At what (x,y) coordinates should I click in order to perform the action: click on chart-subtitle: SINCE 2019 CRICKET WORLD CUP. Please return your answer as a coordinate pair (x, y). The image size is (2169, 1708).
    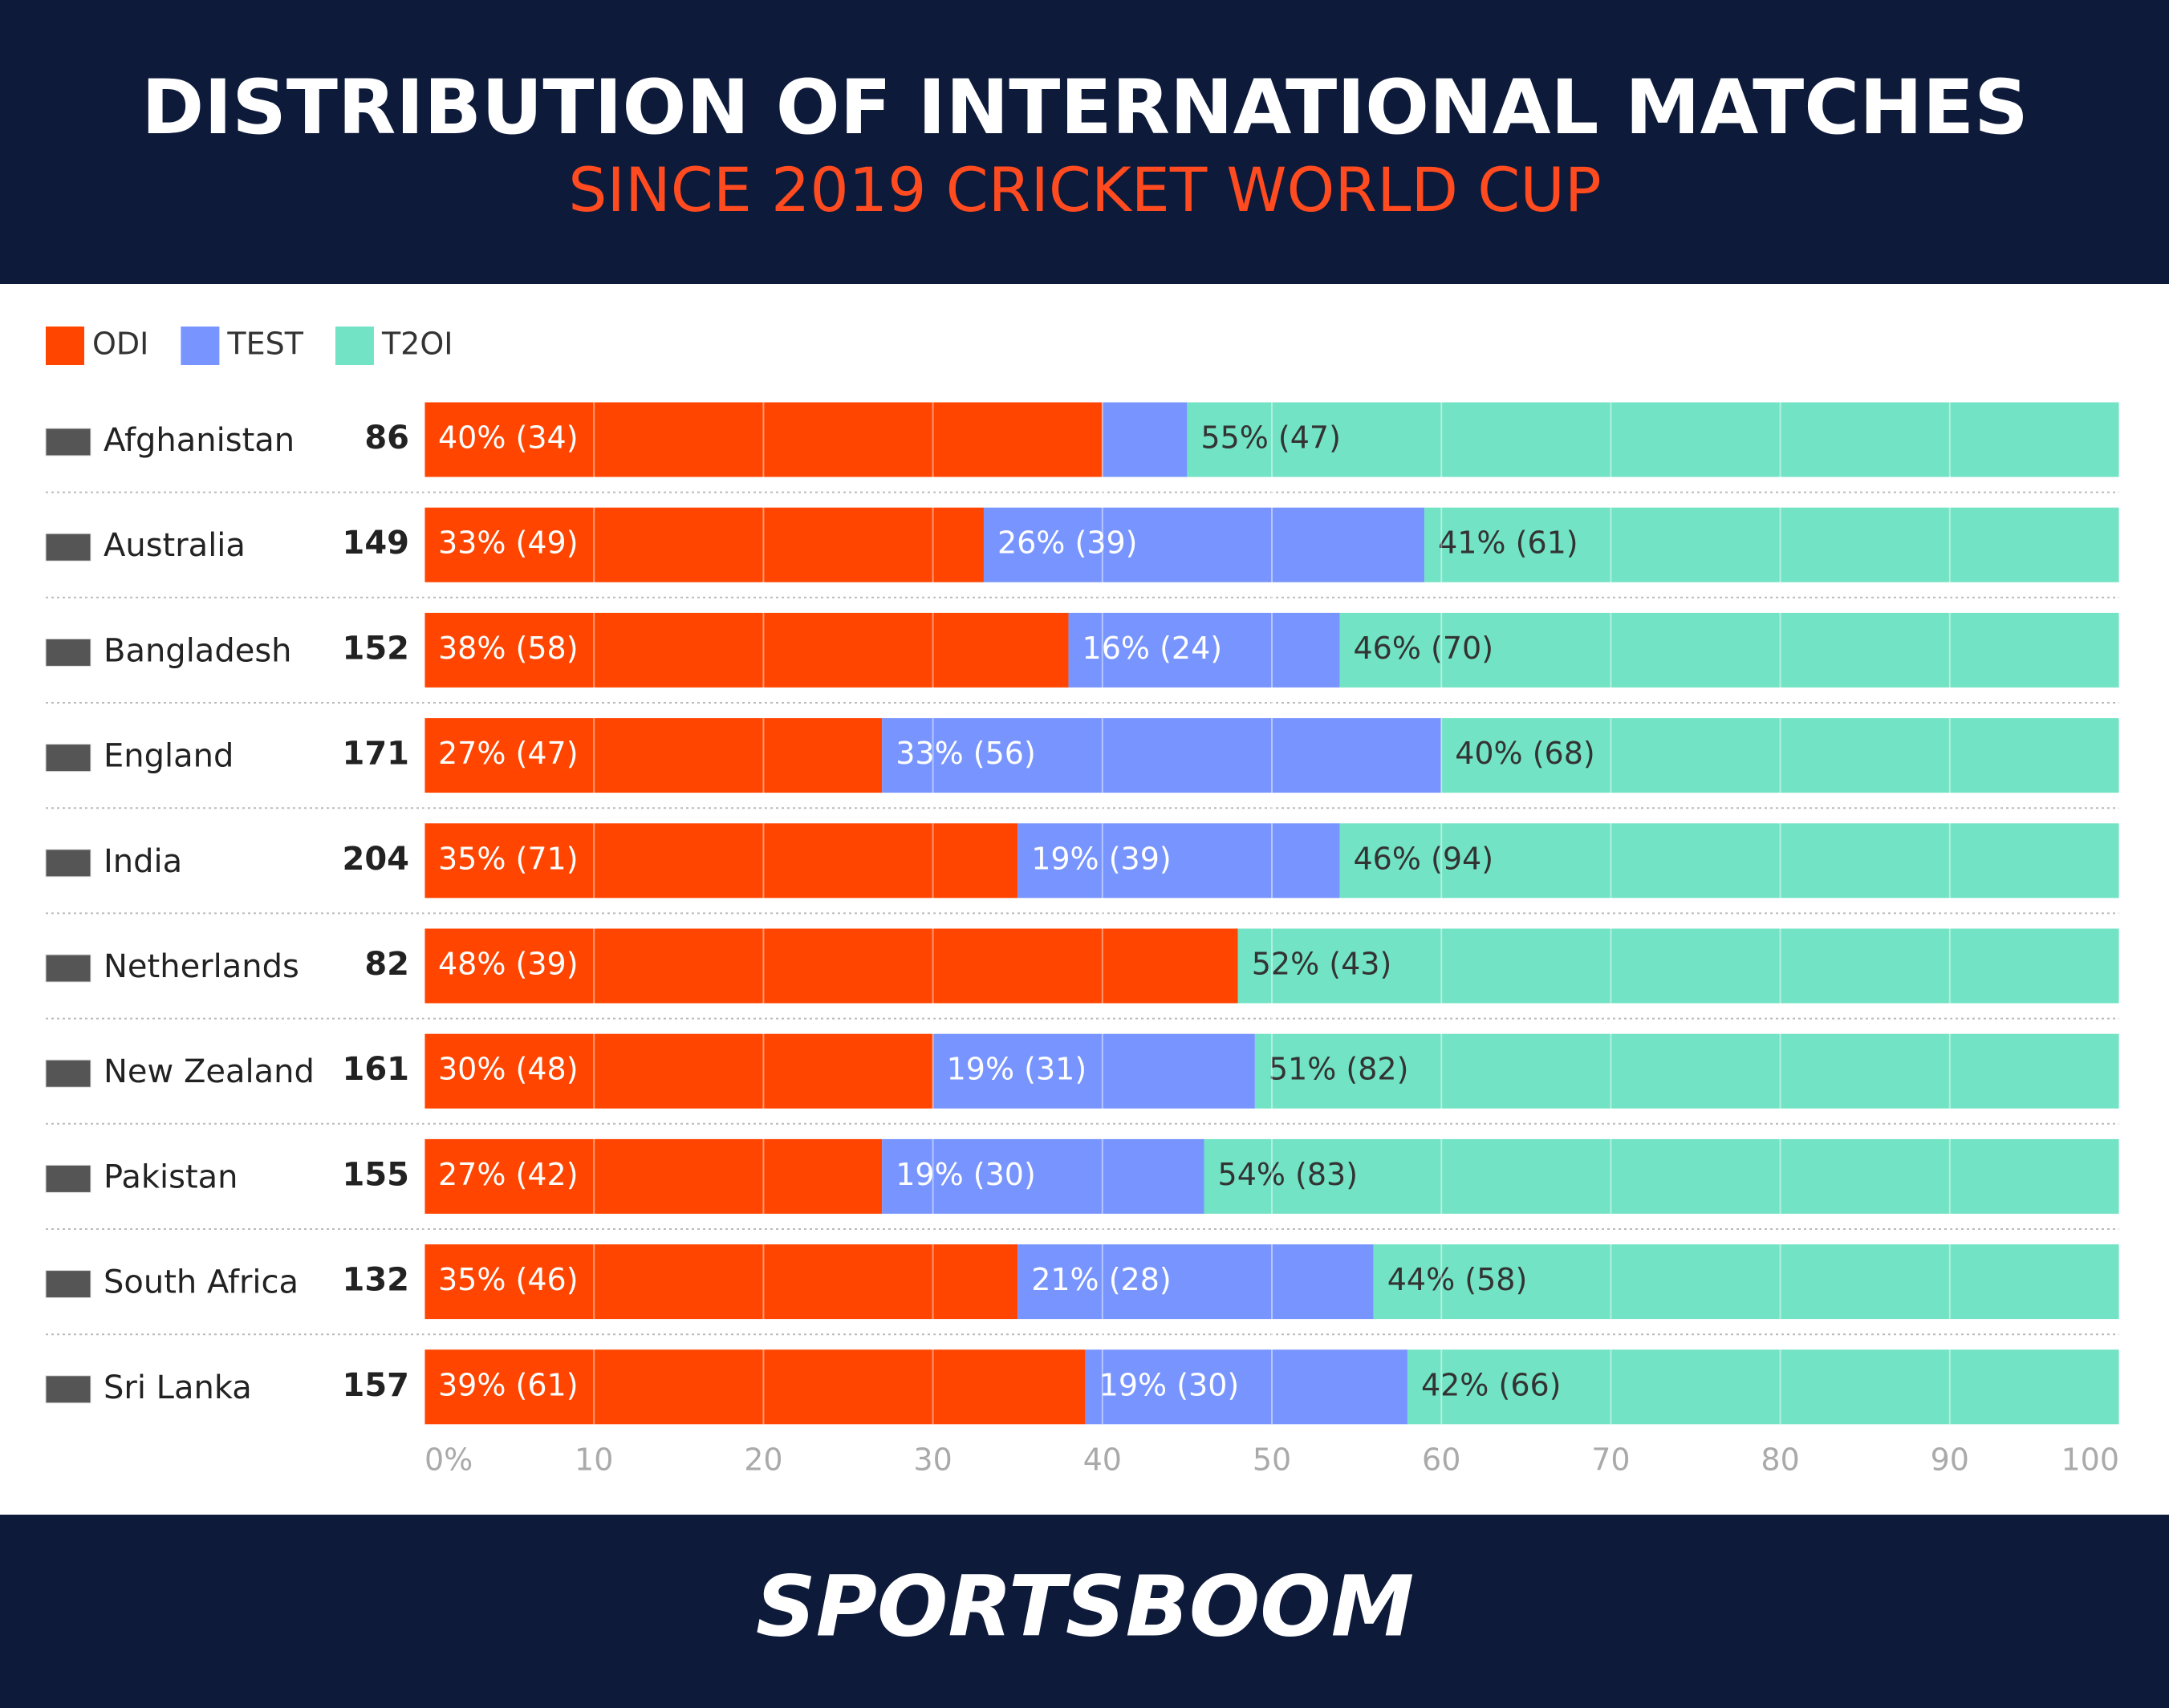
    Looking at the image, I should click on (1084, 190).